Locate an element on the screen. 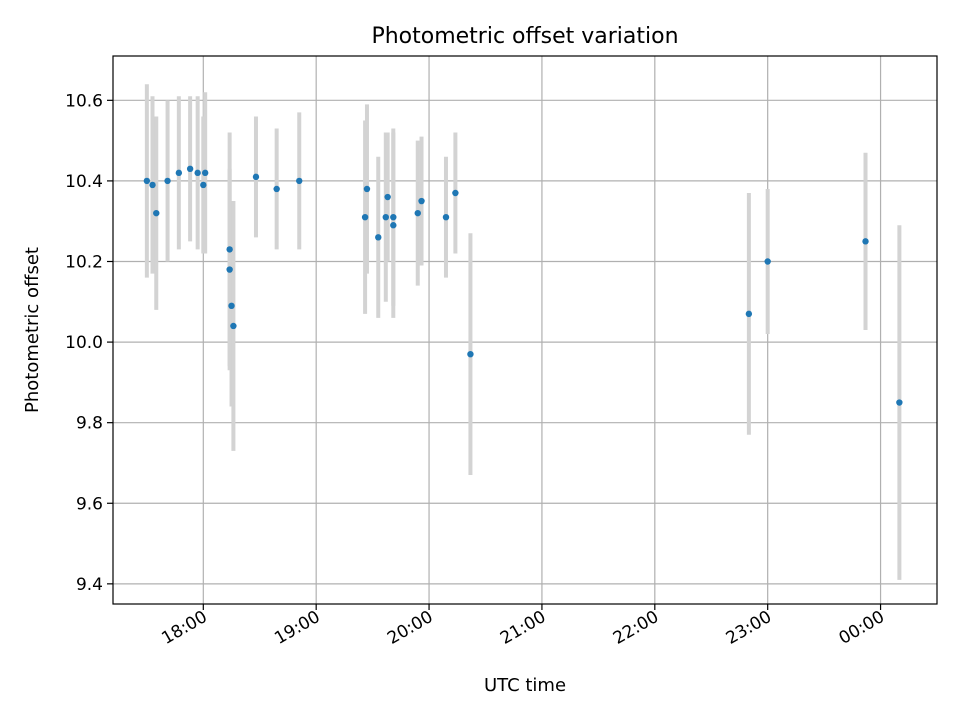  y-axis-ticks: 9.4 9.6 9.8 10.0 10.2 10.4 10.6 is located at coordinates (89, 343).